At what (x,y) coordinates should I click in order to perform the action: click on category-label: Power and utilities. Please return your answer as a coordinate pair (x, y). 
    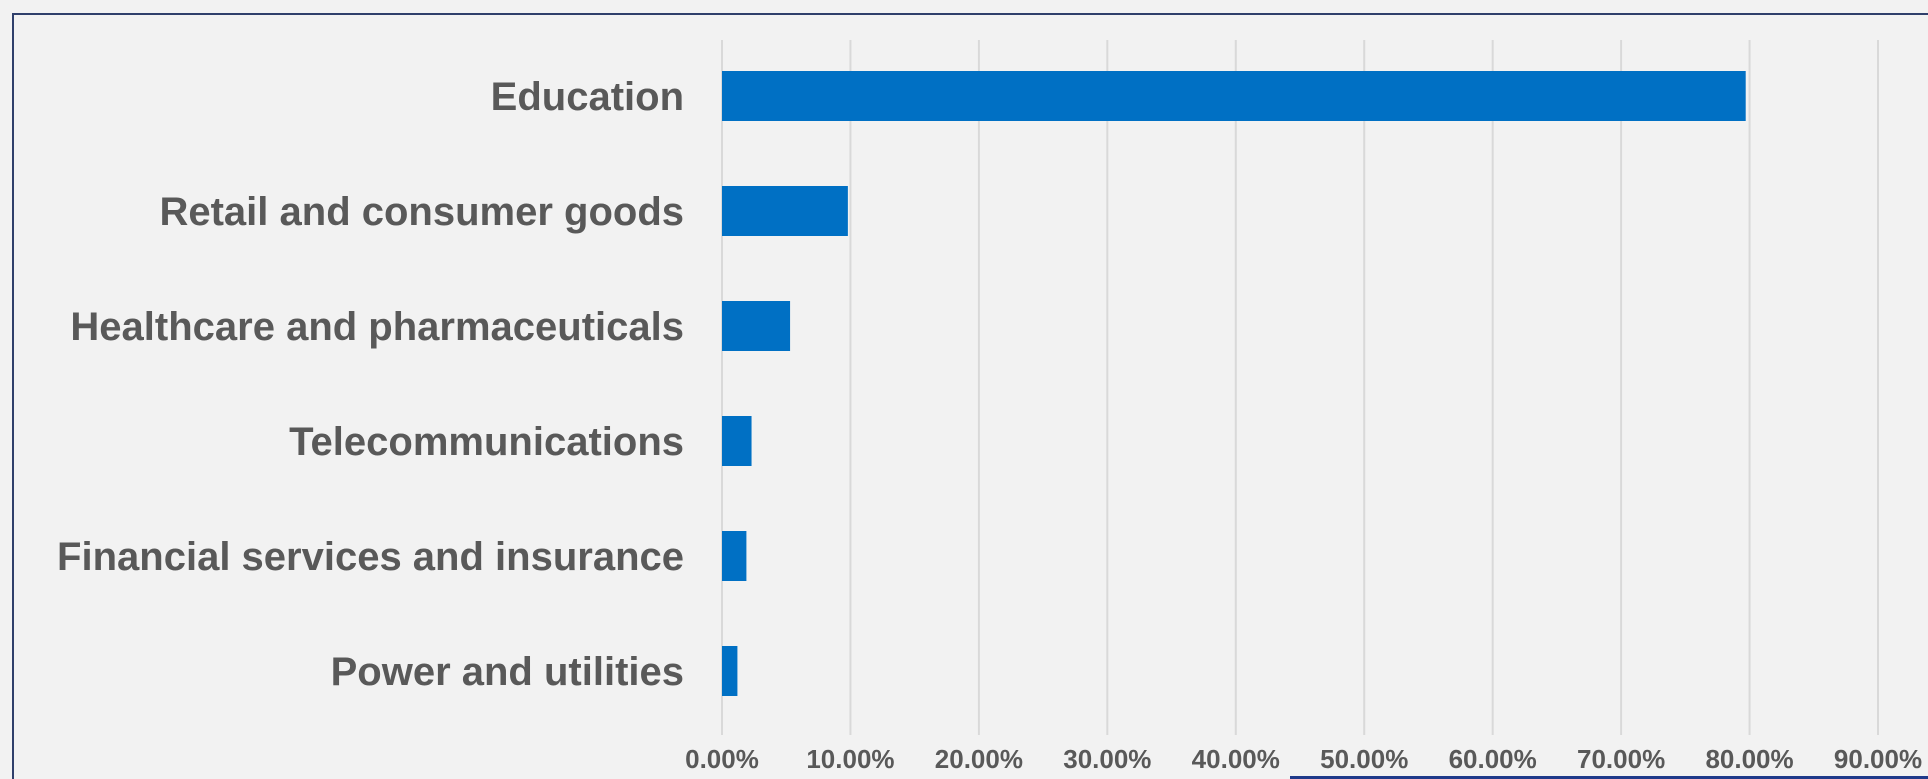
    Looking at the image, I should click on (507, 672).